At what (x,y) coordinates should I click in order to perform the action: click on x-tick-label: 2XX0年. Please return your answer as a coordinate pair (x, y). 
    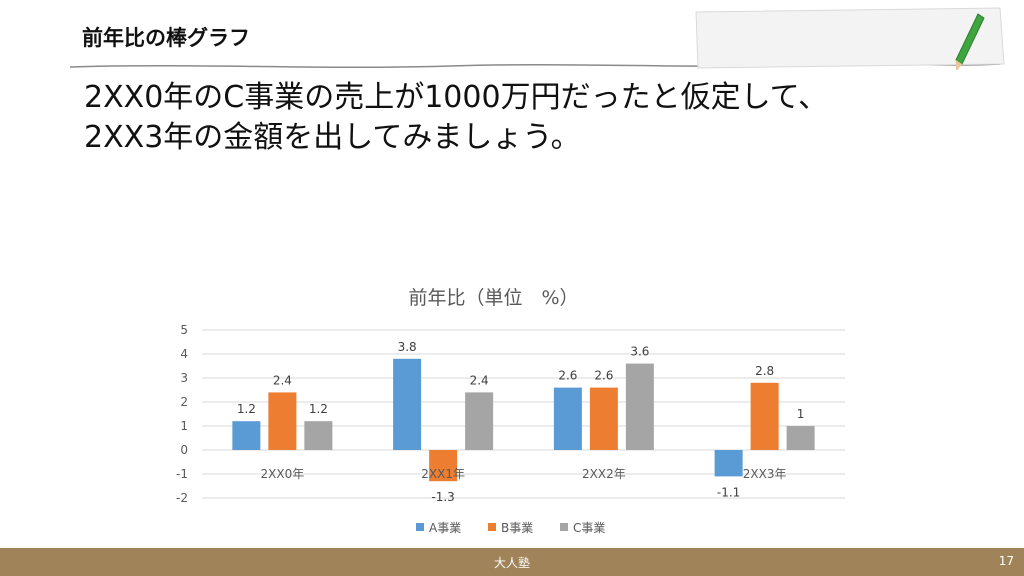
    Looking at the image, I should click on (283, 474).